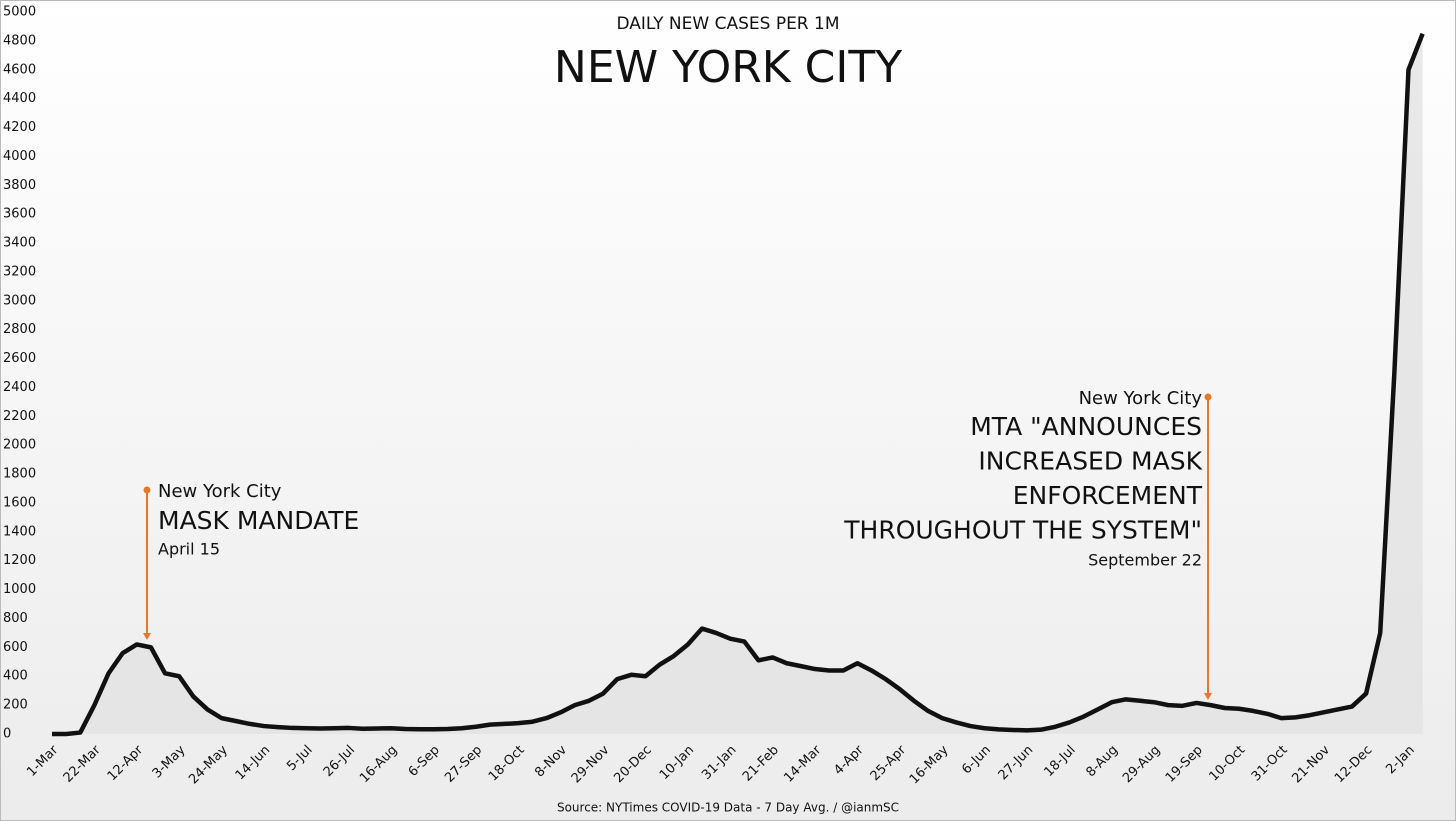  I want to click on y-tick-label: 3800, so click(19, 185).